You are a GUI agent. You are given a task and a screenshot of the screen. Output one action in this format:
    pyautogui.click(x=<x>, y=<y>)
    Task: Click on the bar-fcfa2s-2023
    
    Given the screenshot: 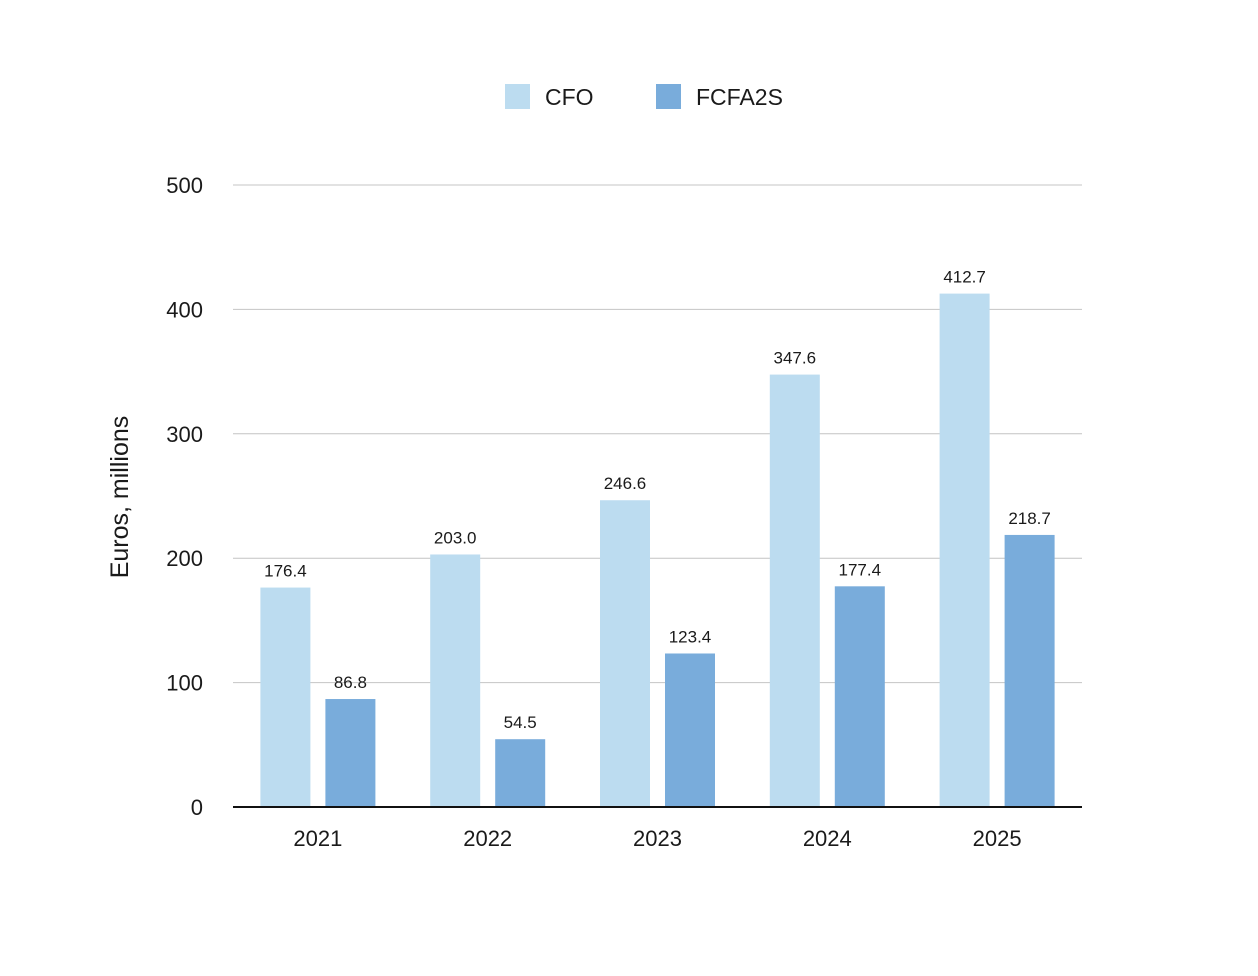 What is the action you would take?
    pyautogui.click(x=690, y=730)
    